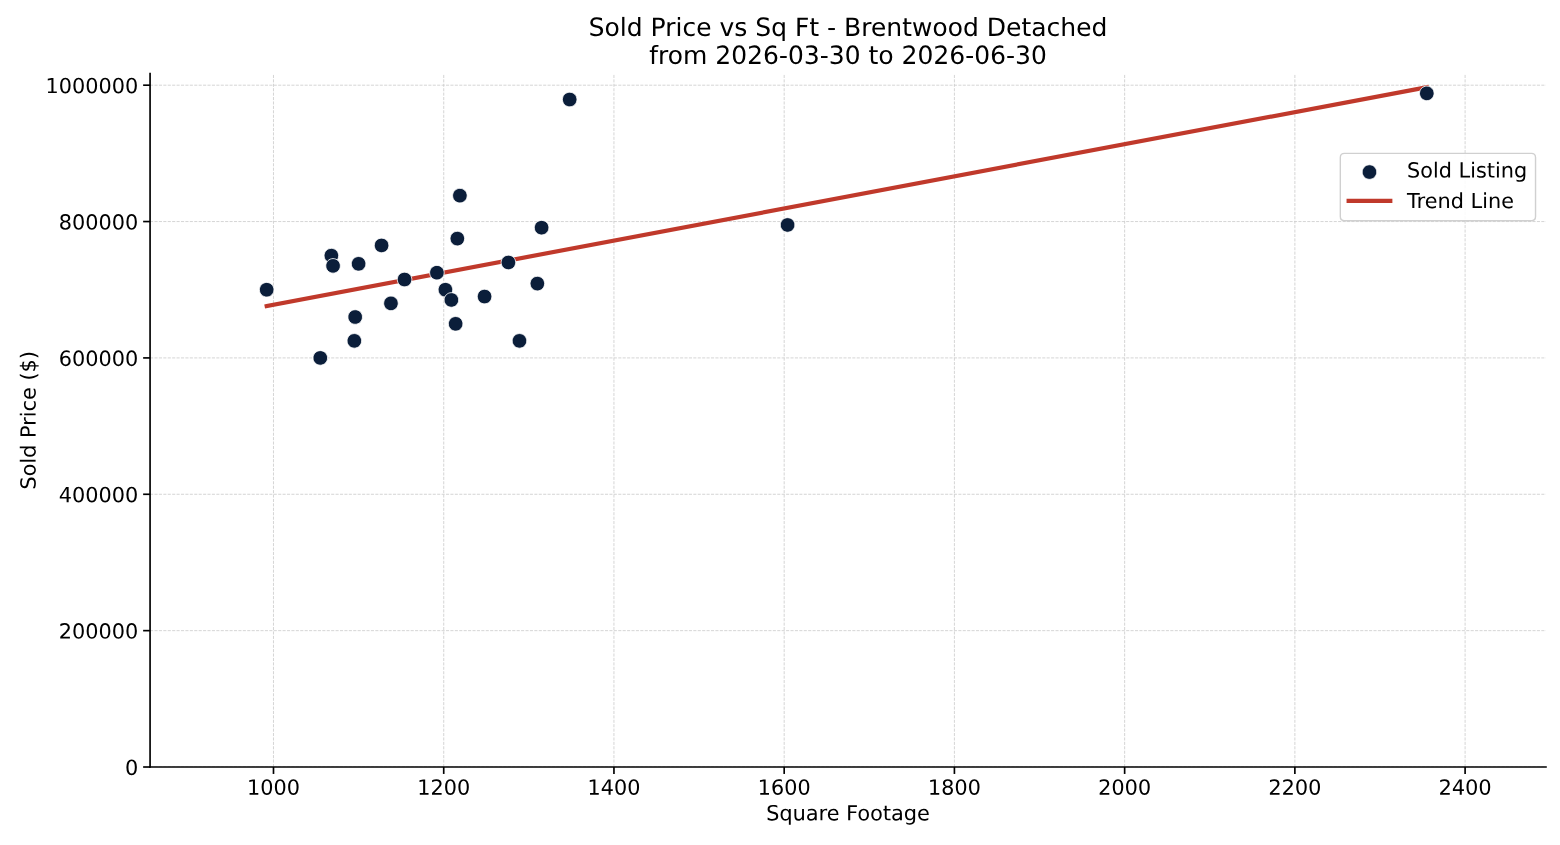  Describe the element at coordinates (1124, 787) in the screenshot. I see `x-tick-label: 2000` at that location.